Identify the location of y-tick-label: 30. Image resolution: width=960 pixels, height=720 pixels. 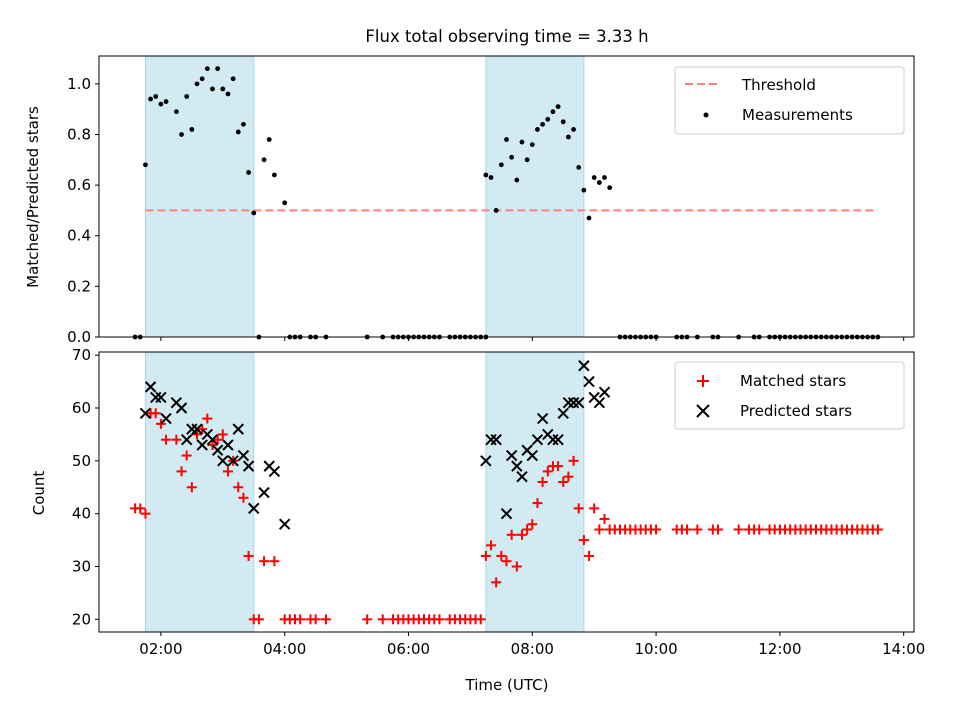
(81, 566).